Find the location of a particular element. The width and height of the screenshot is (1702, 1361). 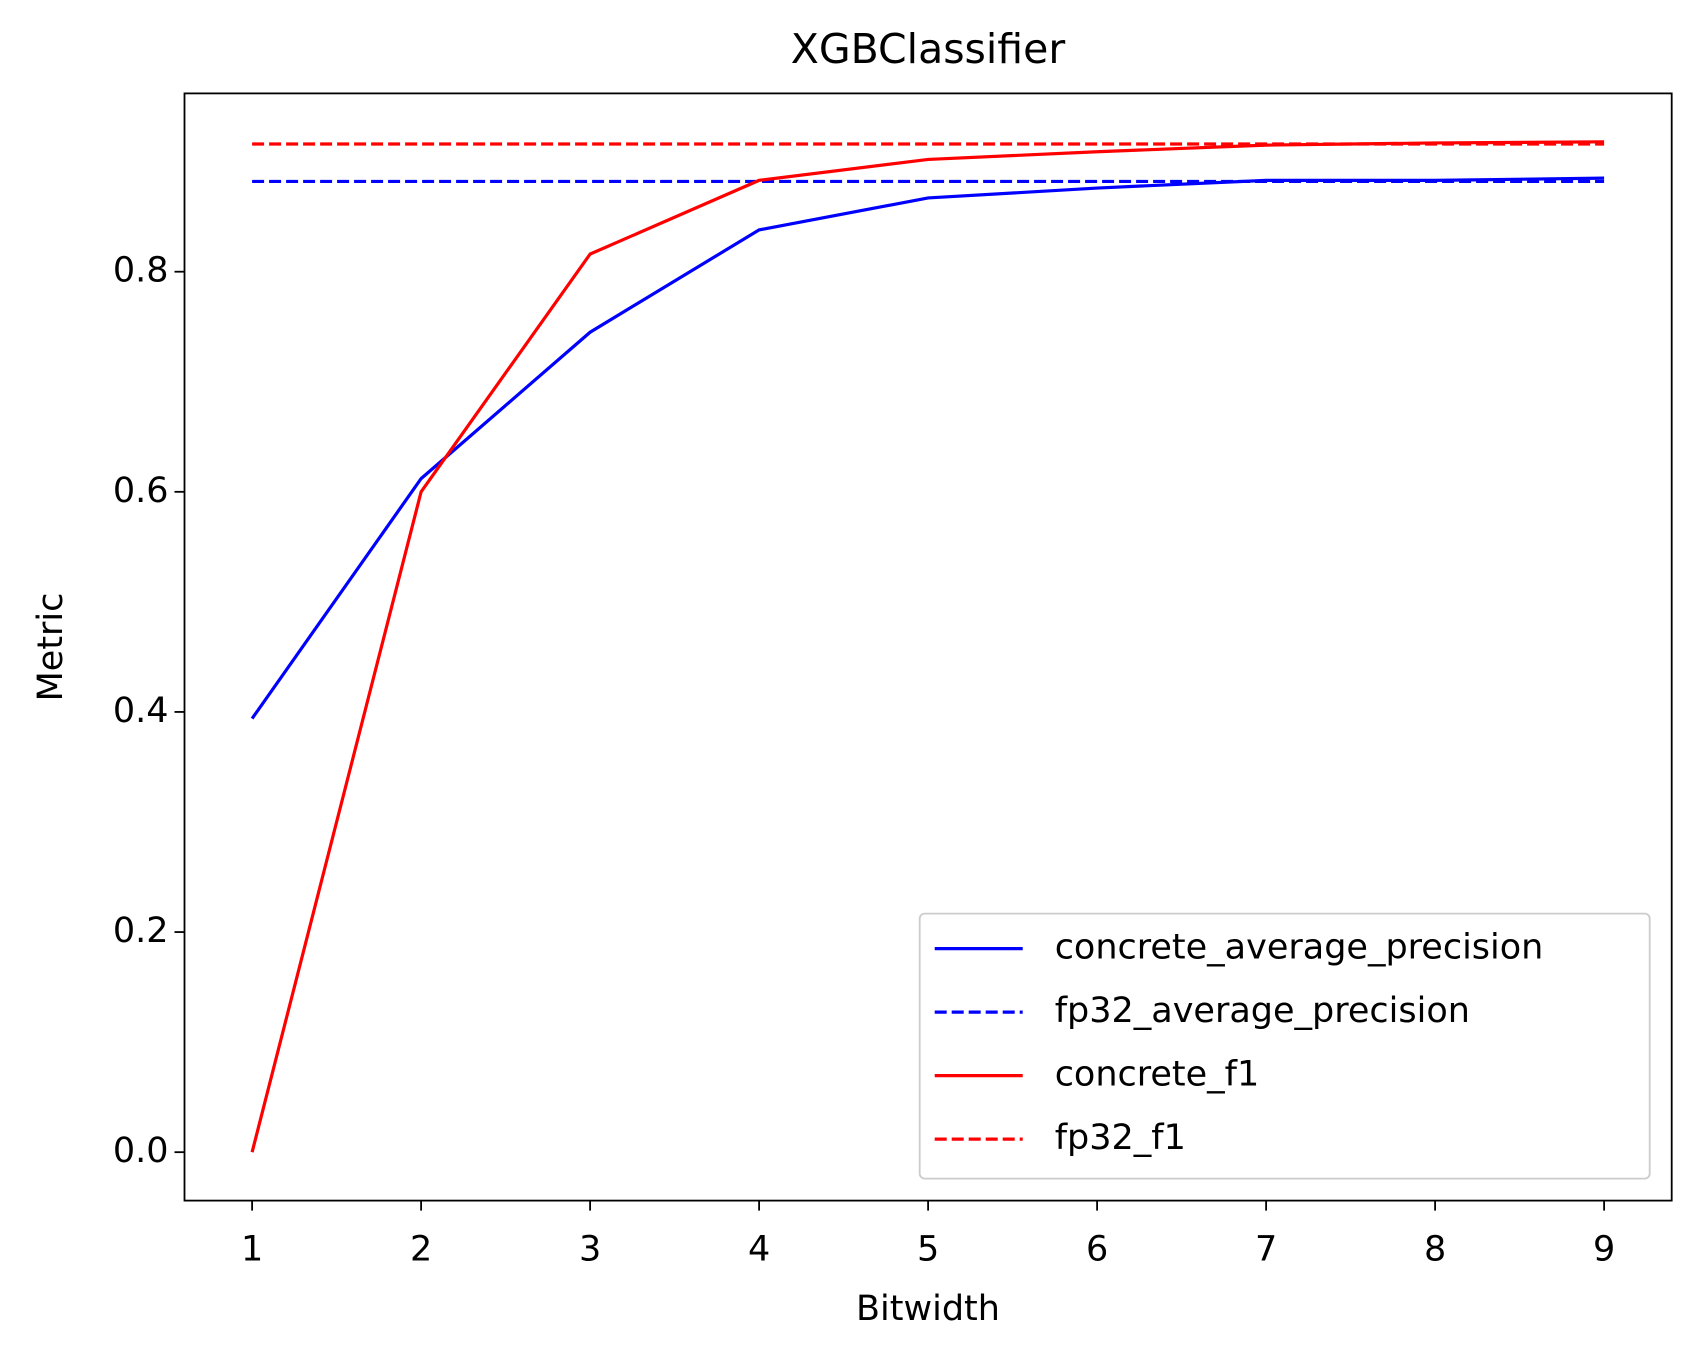

legend-label: concrete_average_precision is located at coordinates (1299, 948).